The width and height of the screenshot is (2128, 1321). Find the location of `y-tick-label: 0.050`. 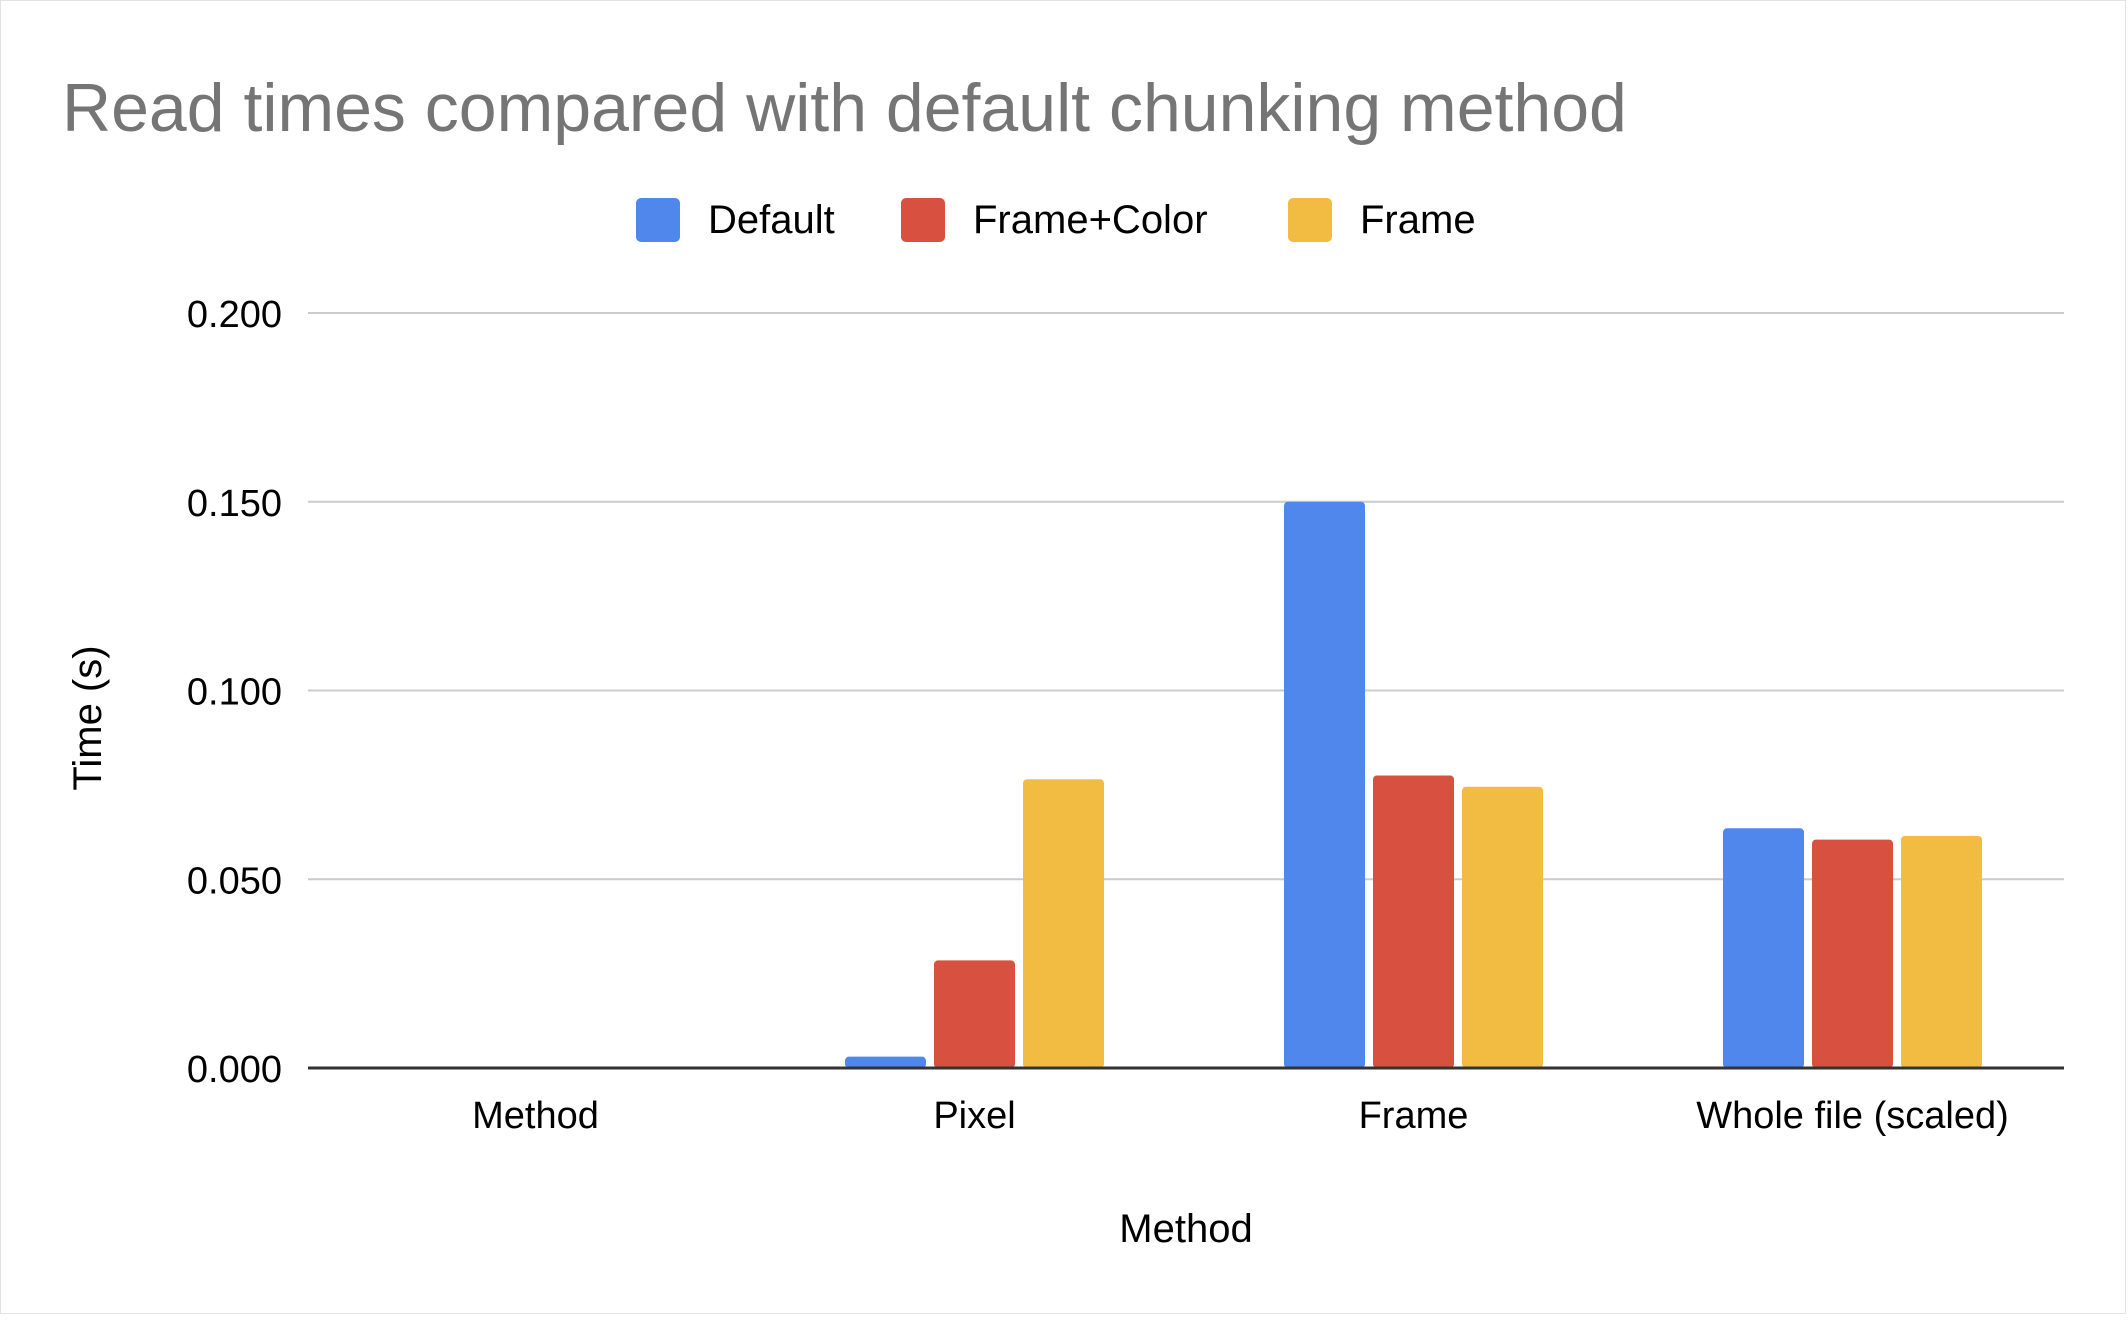

y-tick-label: 0.050 is located at coordinates (234, 881).